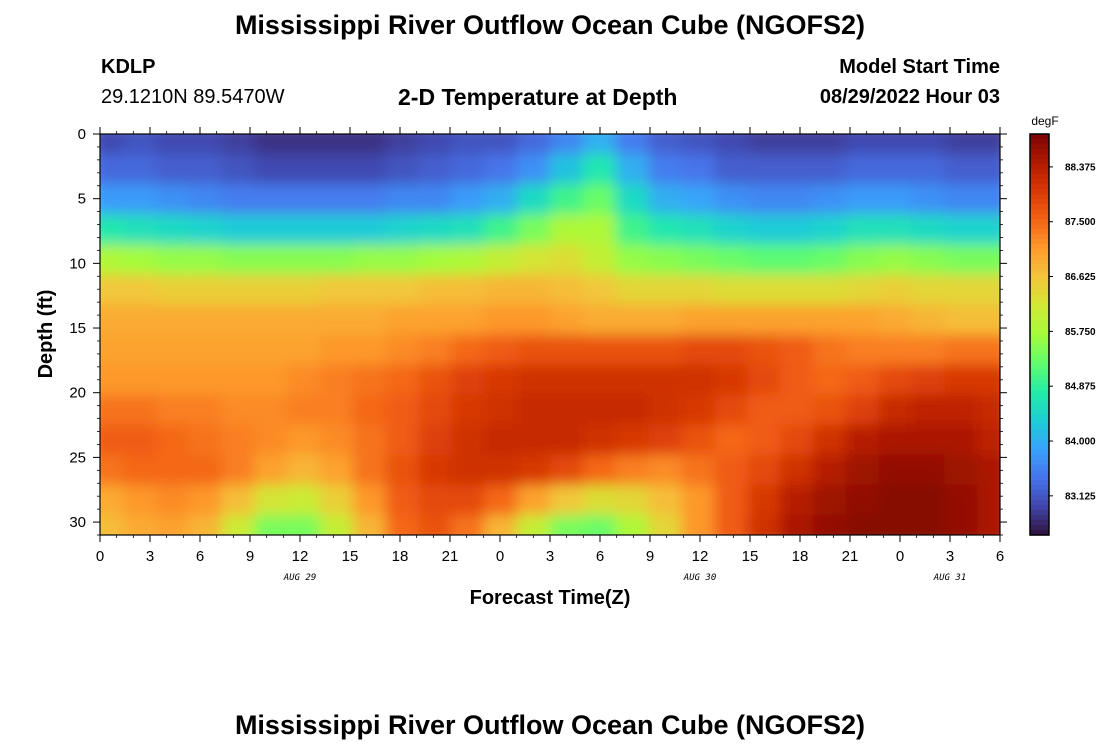 This screenshot has width=1100, height=750. What do you see at coordinates (1080, 277) in the screenshot?
I see `colorbar-tick-label: 86.625` at bounding box center [1080, 277].